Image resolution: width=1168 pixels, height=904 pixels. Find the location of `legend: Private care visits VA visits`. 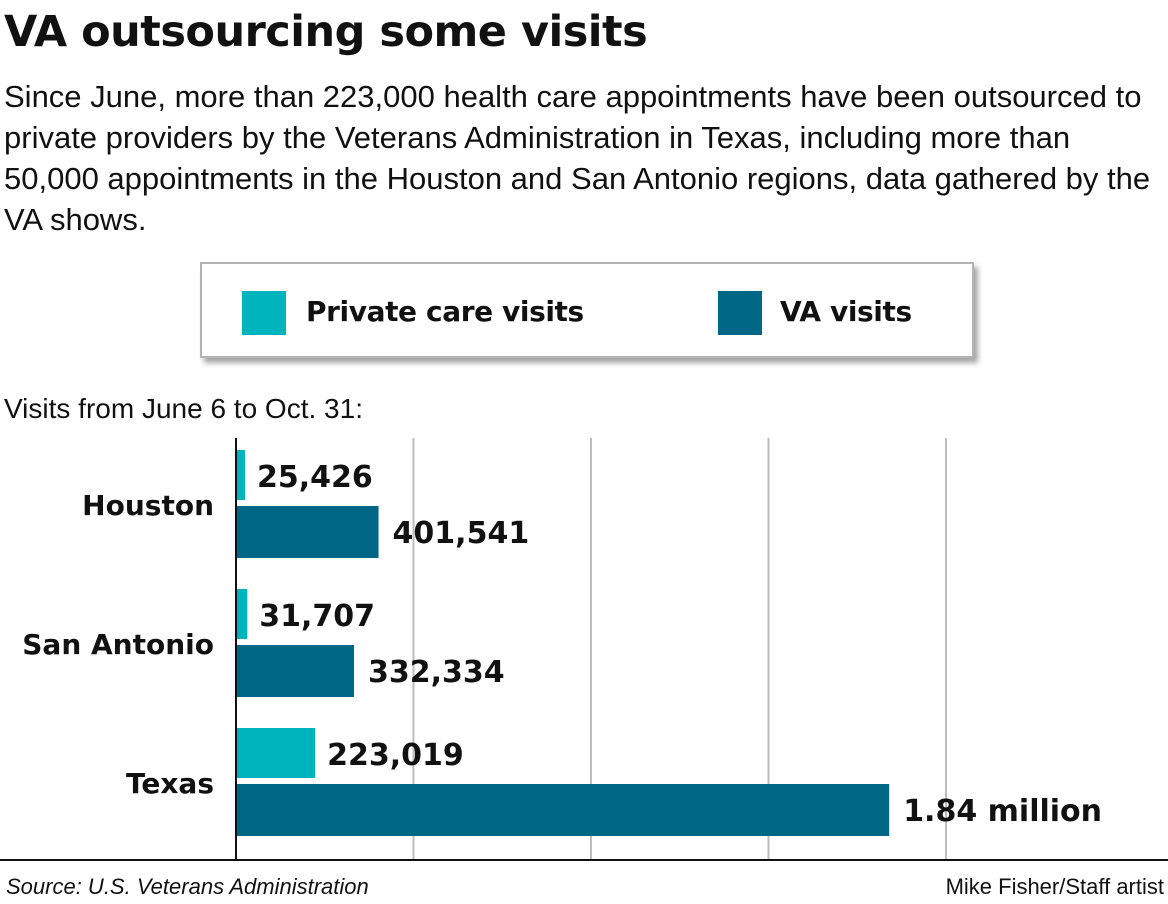

legend: Private care visits VA visits is located at coordinates (587, 310).